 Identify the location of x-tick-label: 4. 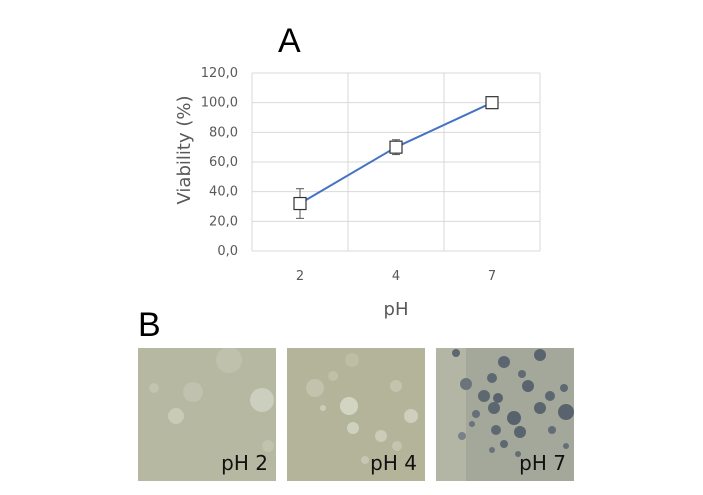
(396, 276).